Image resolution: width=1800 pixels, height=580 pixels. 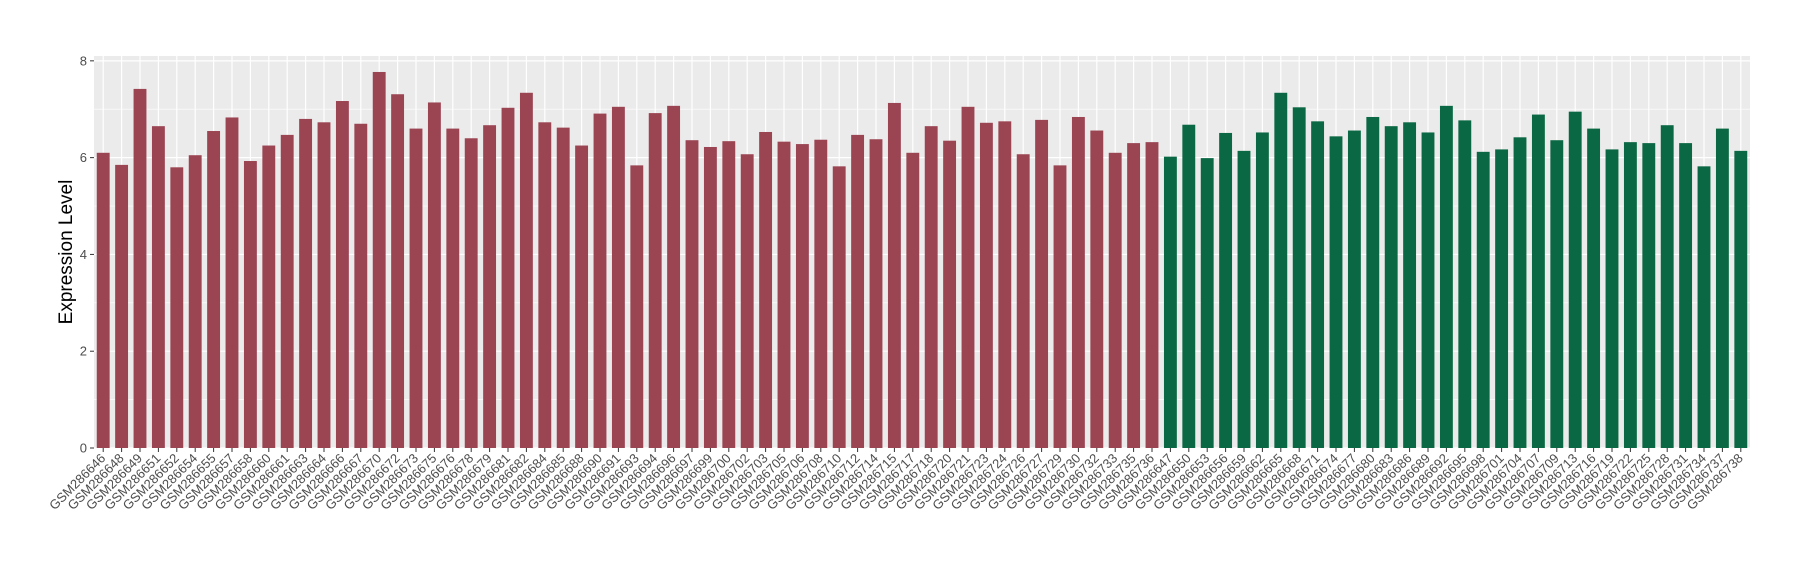 I want to click on bar-GSM286671, so click(x=1318, y=284).